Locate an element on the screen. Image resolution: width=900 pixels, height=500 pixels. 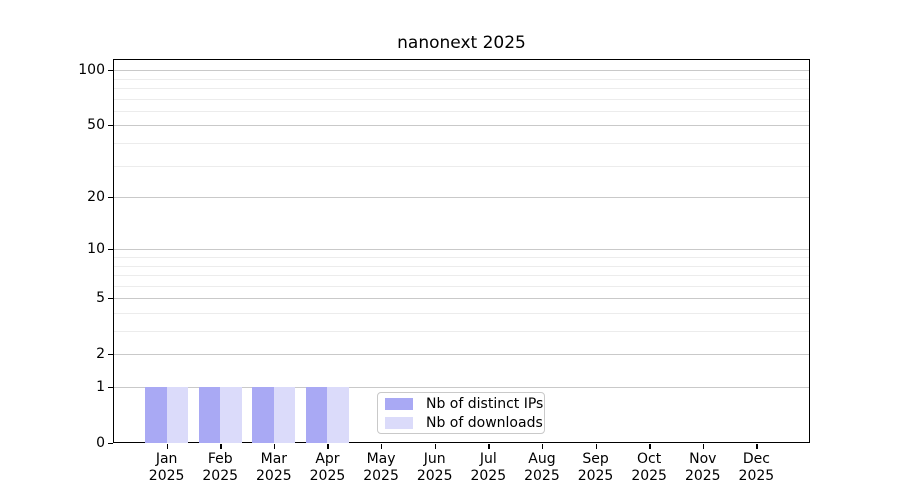
legend: Nb of distinct IPs Nb of downloads is located at coordinates (461, 413).